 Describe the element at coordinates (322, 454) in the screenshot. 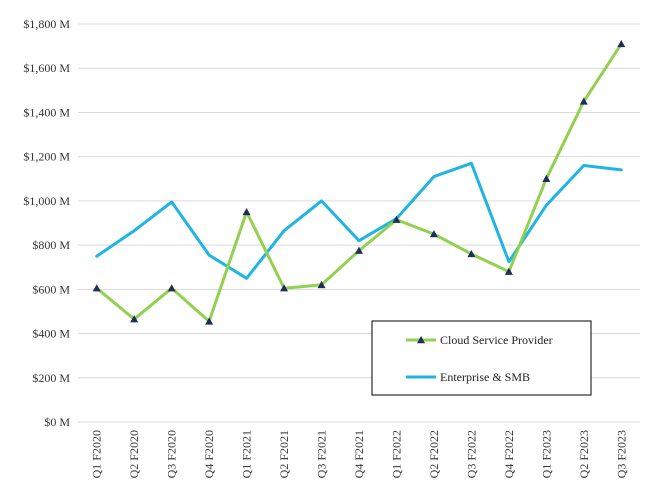

I see `x-tick-label: Q3 F2021` at that location.